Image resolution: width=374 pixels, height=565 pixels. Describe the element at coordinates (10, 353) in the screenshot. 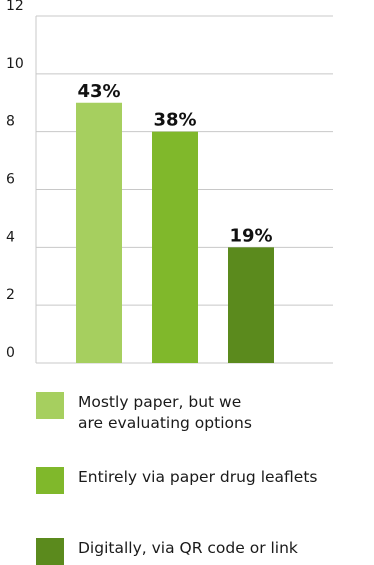

I see `y-tick-label: 0` at that location.